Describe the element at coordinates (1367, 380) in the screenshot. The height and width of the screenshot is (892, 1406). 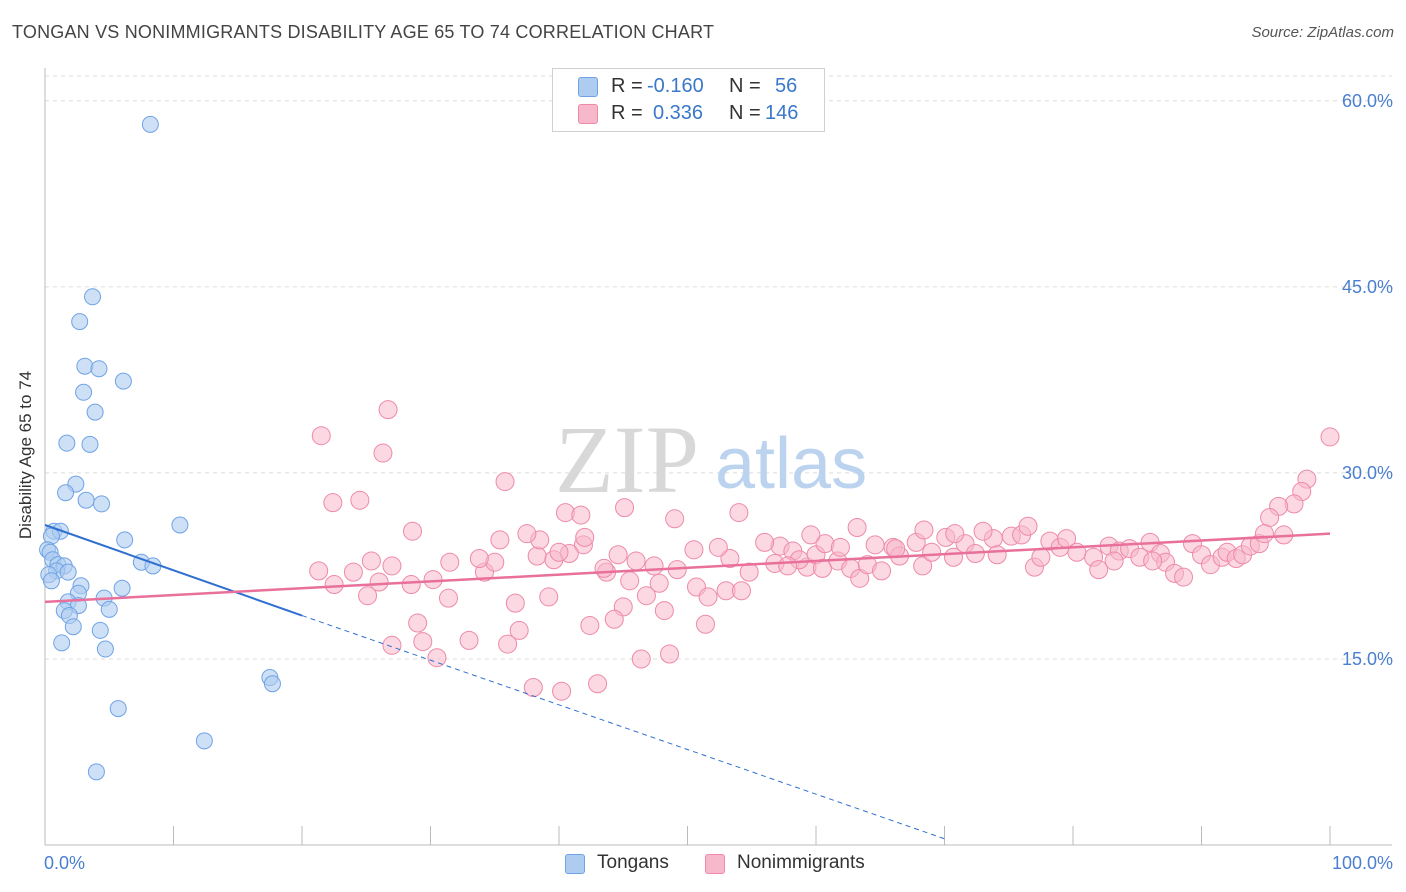
I see `y-tick-labels: 15.0% 30.0% 45.0% 60.0%` at that location.